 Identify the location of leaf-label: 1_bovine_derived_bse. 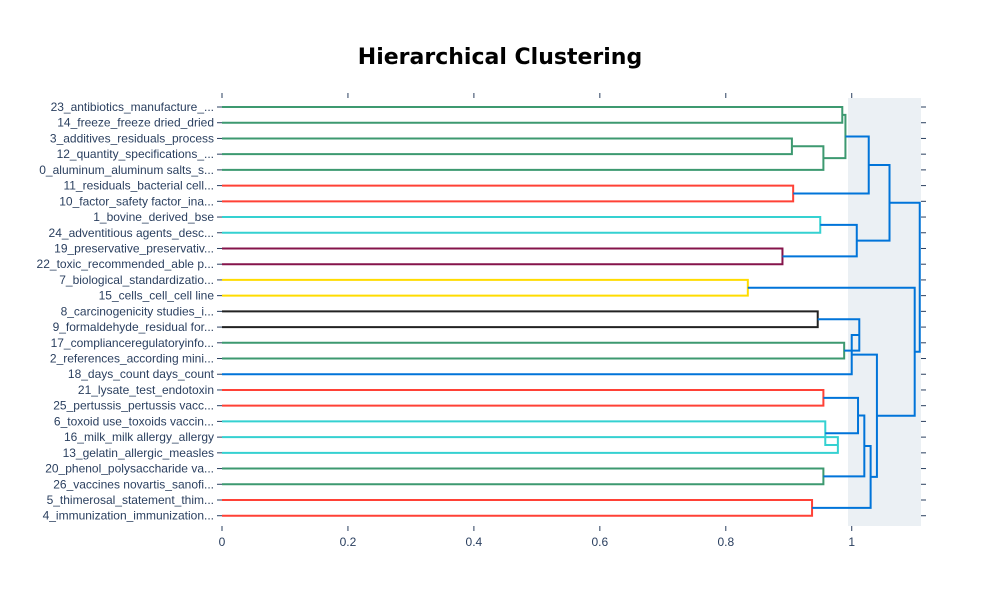
(153, 217).